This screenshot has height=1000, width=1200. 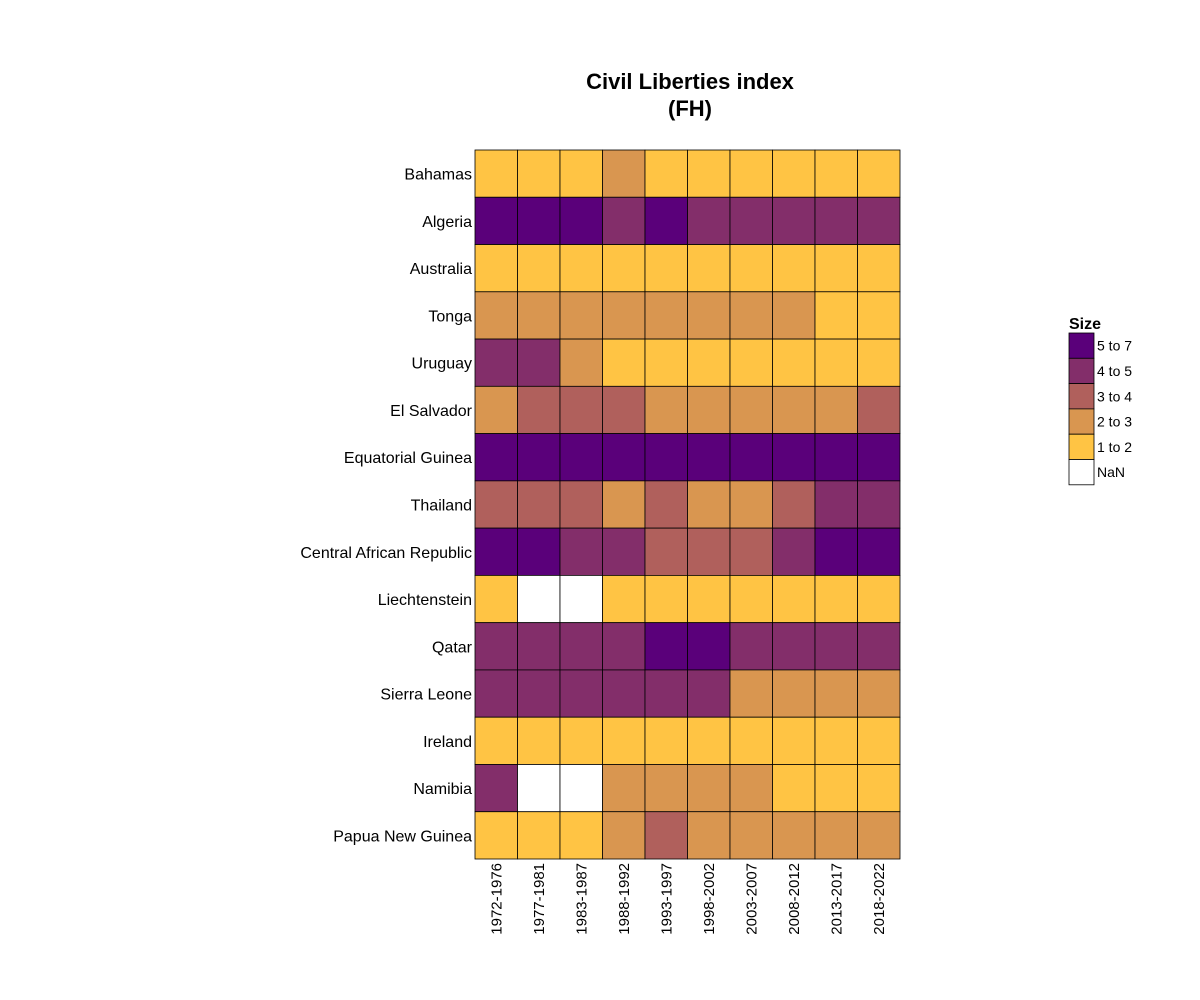 What do you see at coordinates (690, 81) in the screenshot?
I see `chart-title-line-1: Civil Liberties index` at bounding box center [690, 81].